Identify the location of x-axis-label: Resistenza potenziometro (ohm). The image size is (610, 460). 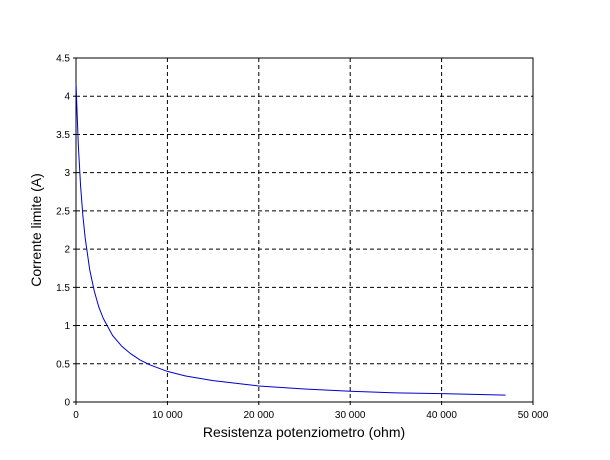
(304, 432).